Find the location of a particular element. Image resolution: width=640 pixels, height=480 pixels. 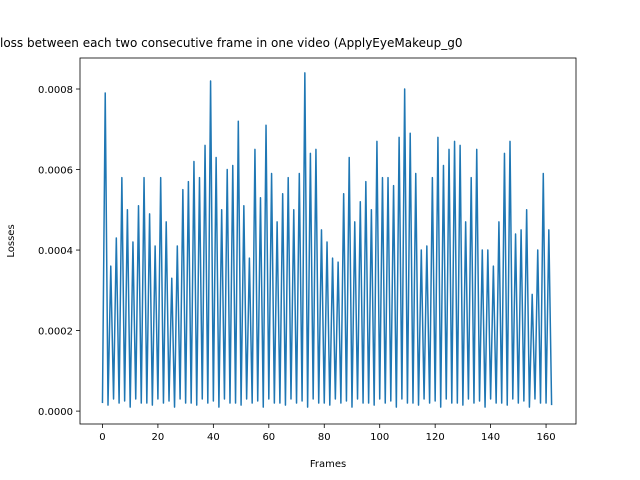

x-tick-label: 160 is located at coordinates (546, 437).